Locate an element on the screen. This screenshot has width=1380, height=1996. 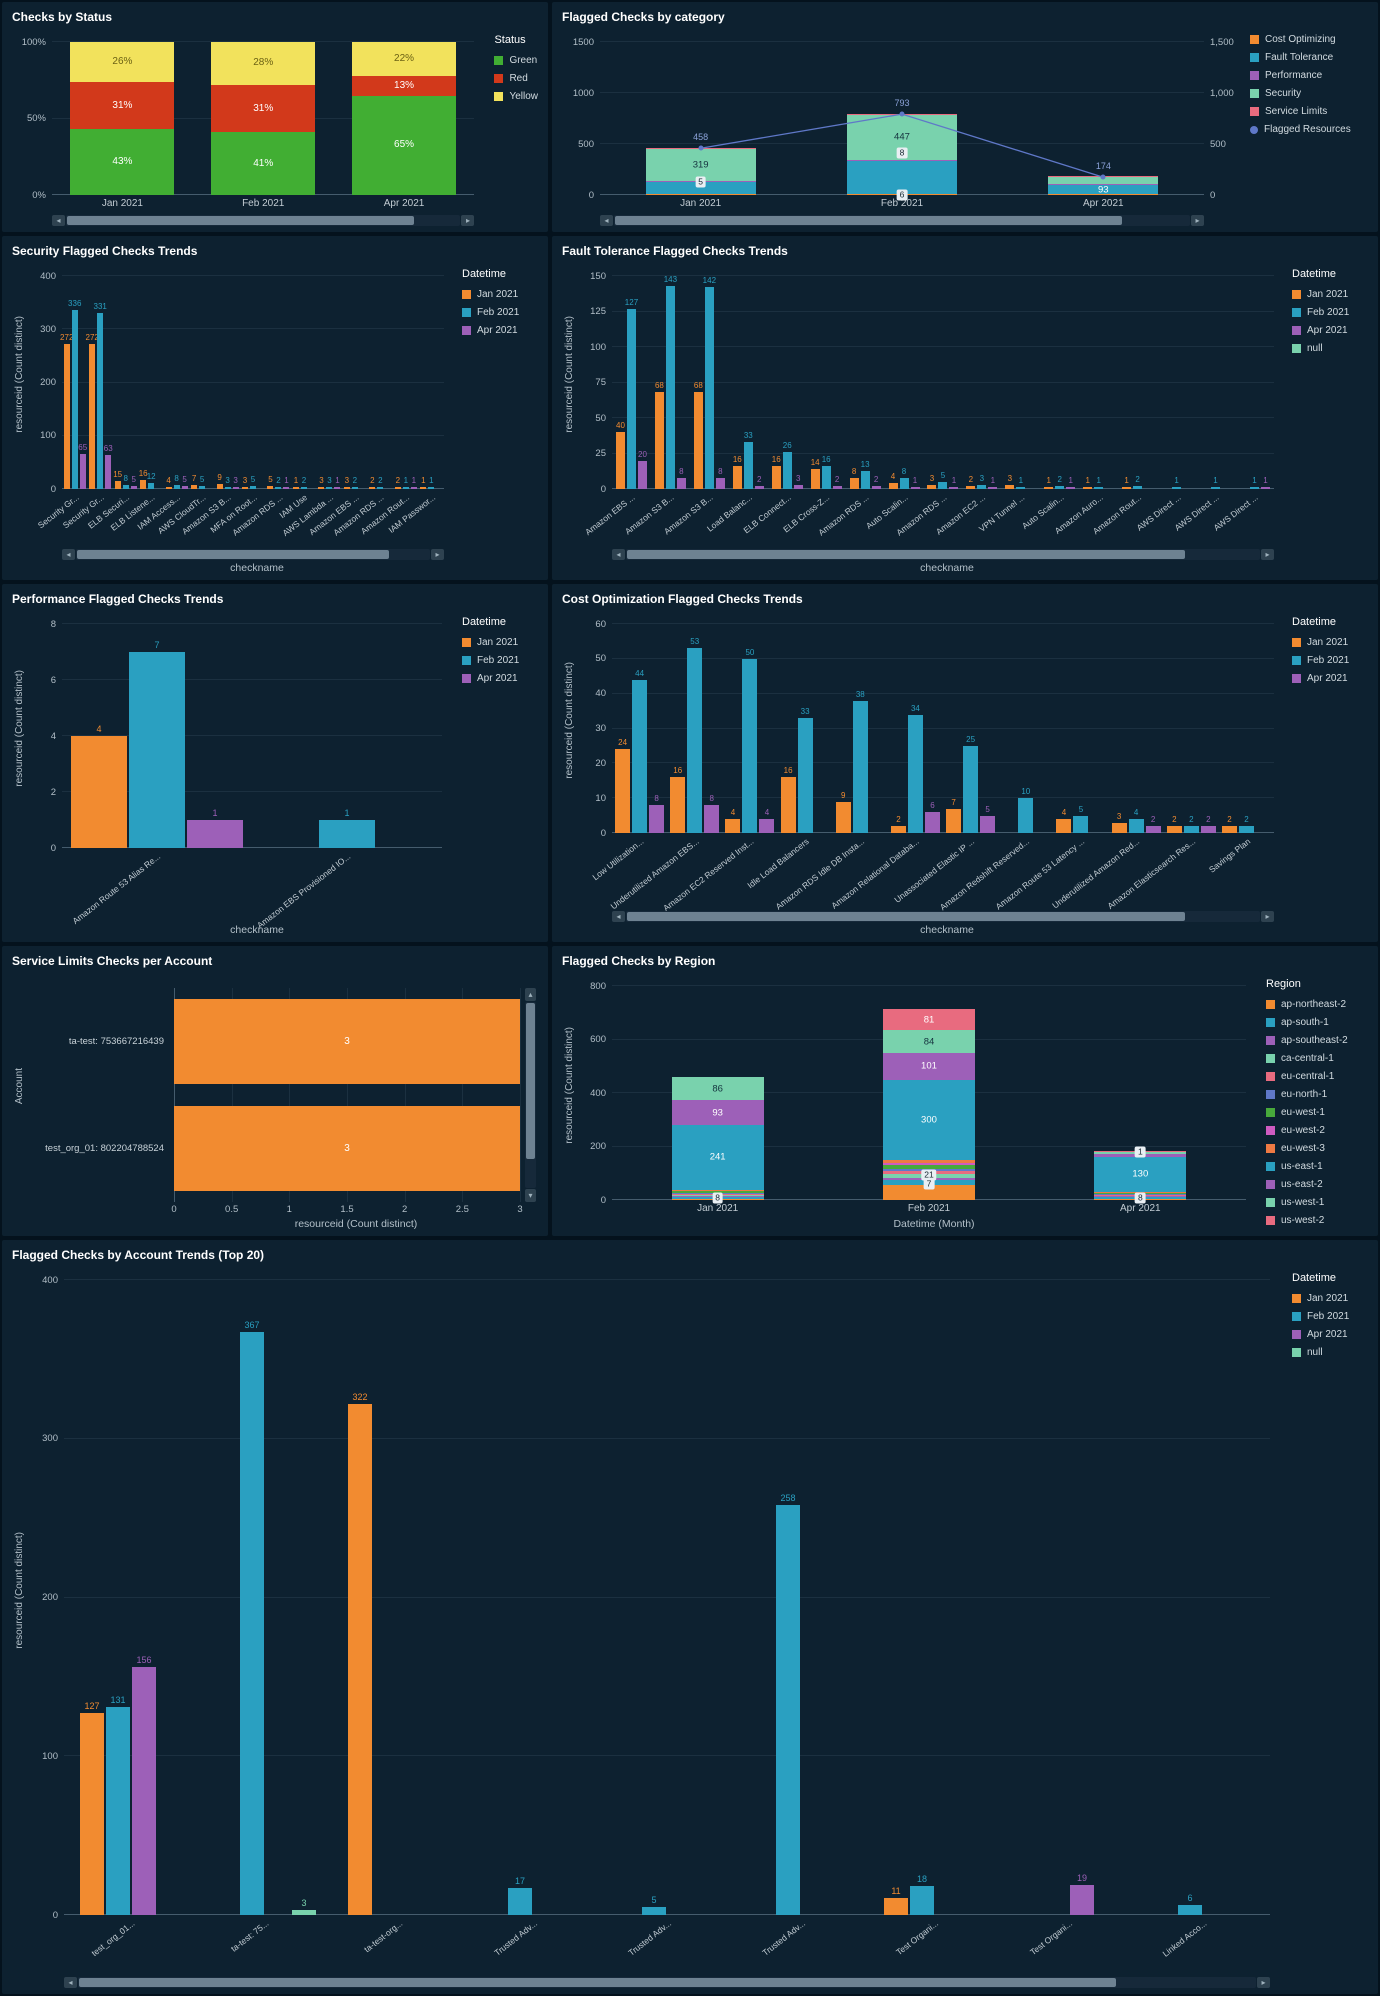
bar: 331 is located at coordinates (100, 395).